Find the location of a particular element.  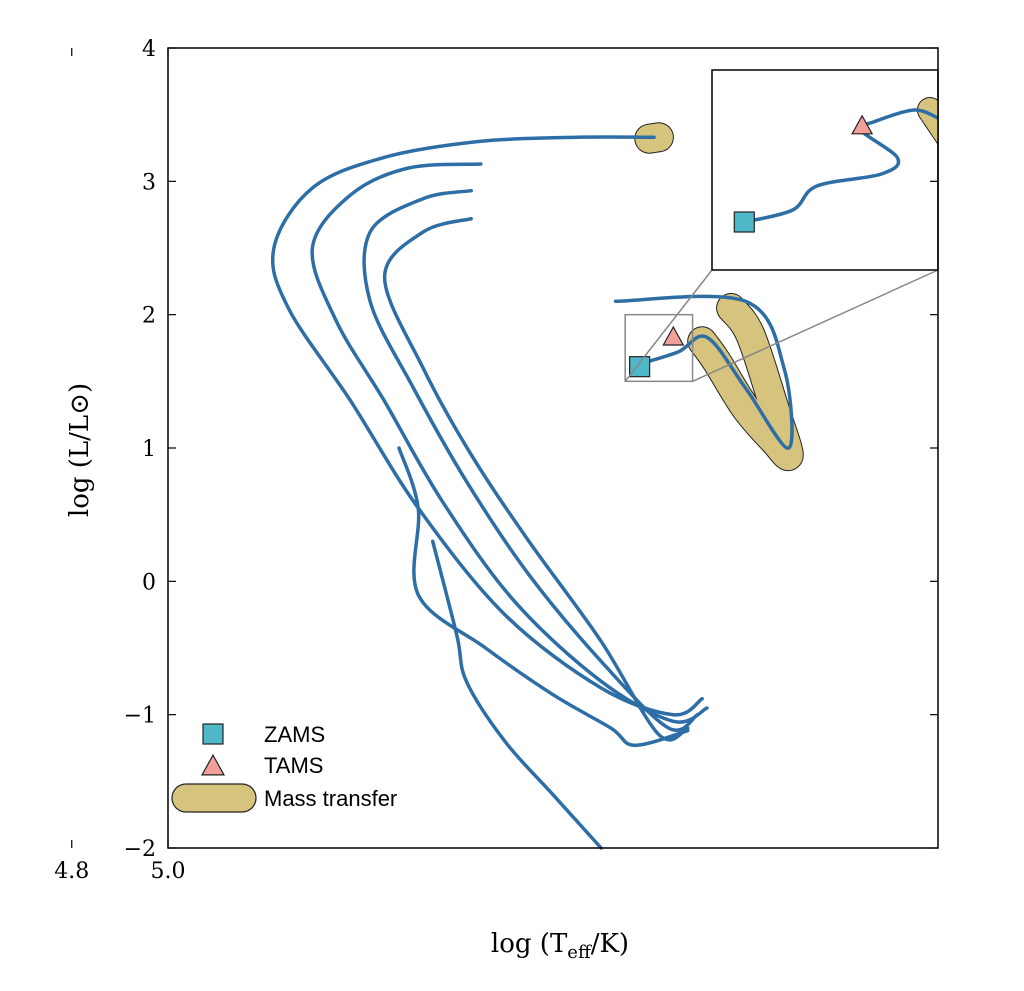

y-tick-label: 3 is located at coordinates (149, 182).